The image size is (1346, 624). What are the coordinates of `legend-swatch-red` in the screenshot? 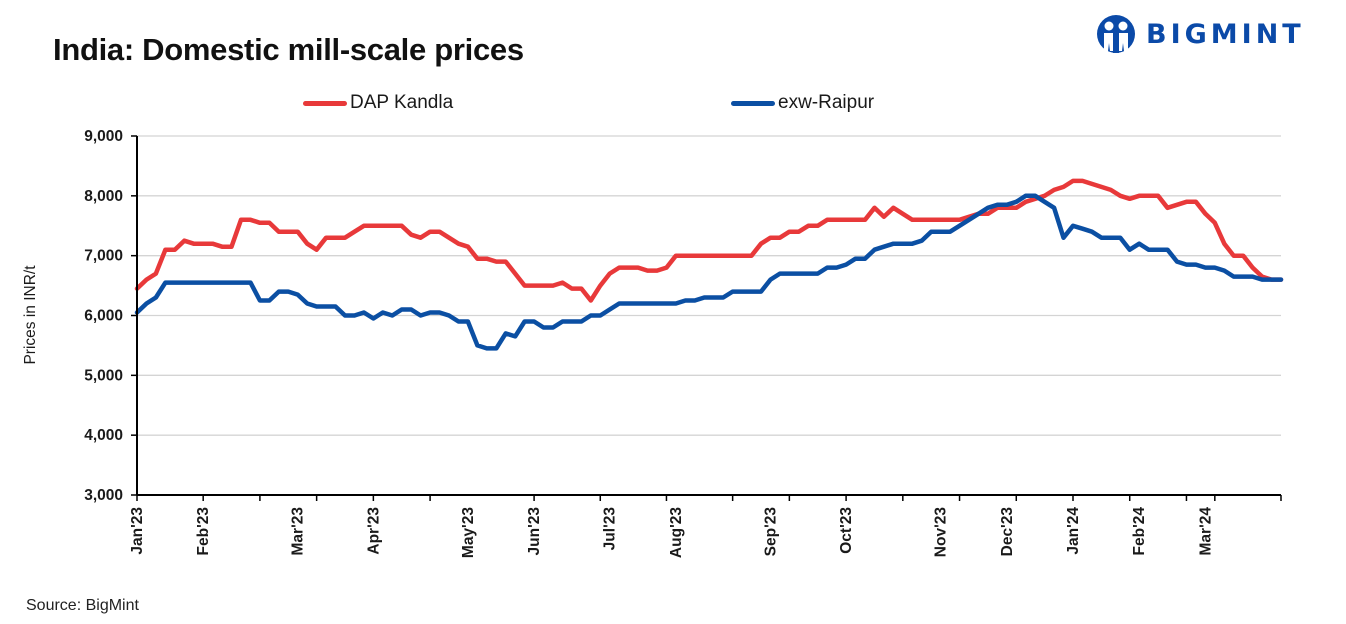 It's located at (325, 103).